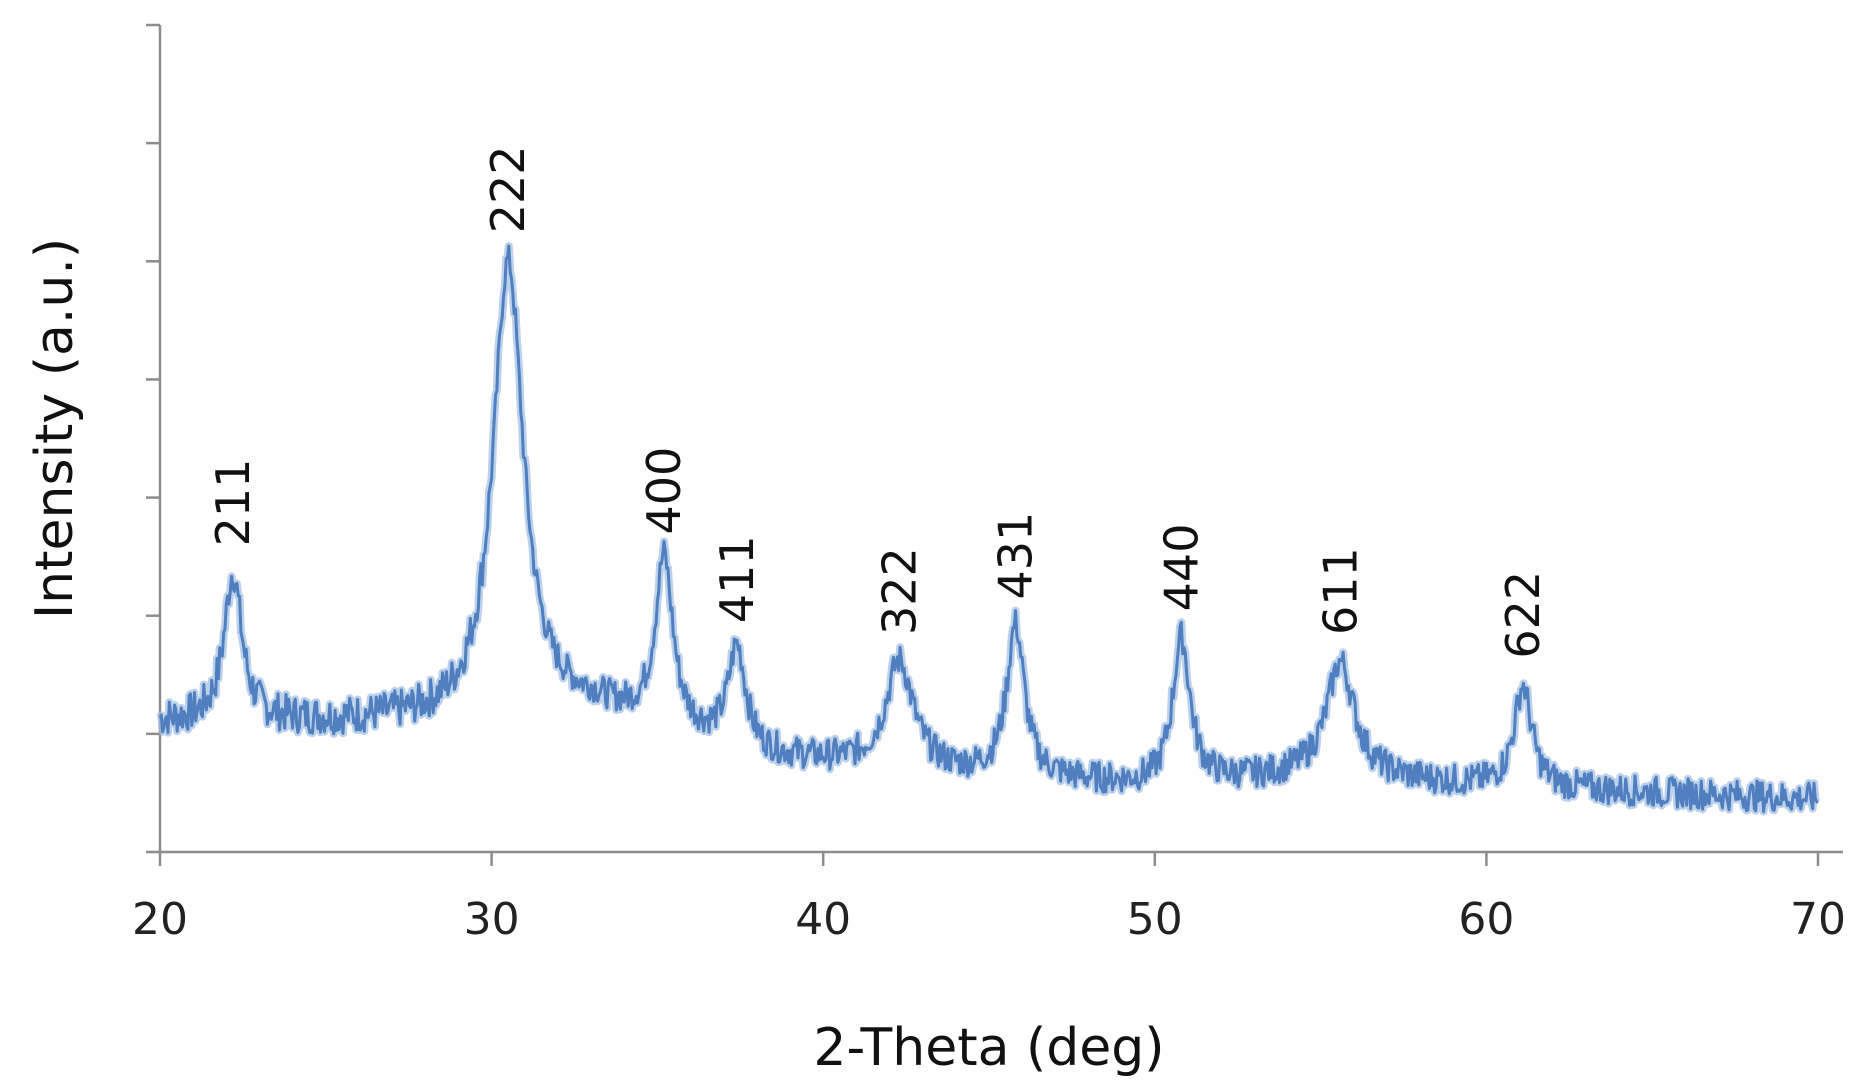  What do you see at coordinates (988, 1048) in the screenshot?
I see `x-axis-title: 2-Theta (deg)` at bounding box center [988, 1048].